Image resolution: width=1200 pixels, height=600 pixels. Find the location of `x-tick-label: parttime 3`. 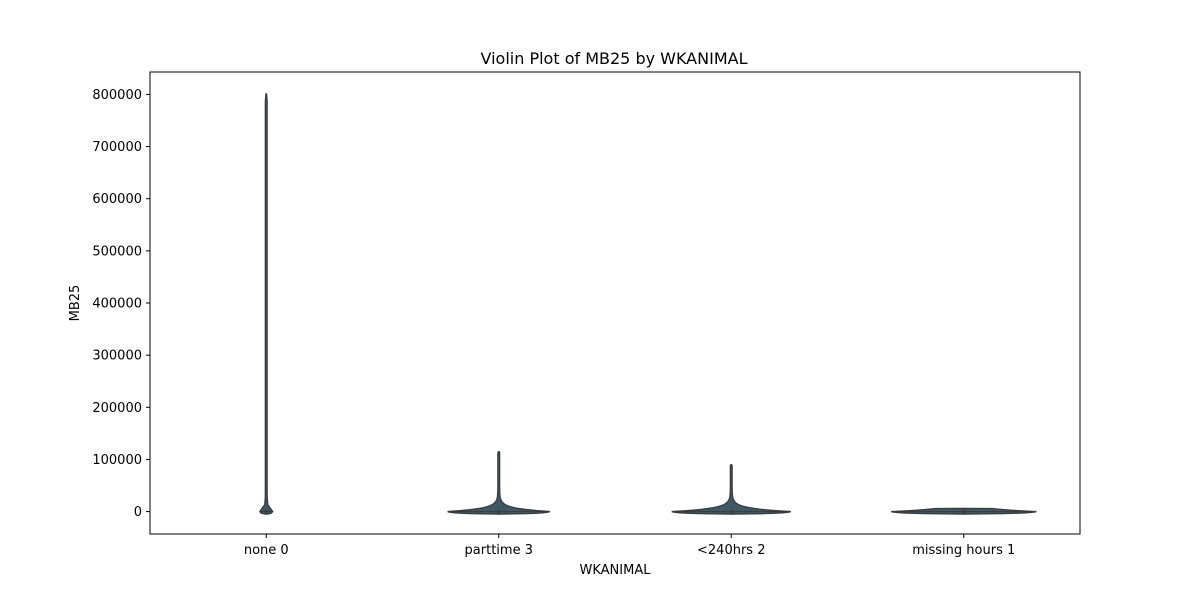

x-tick-label: parttime 3 is located at coordinates (499, 550).